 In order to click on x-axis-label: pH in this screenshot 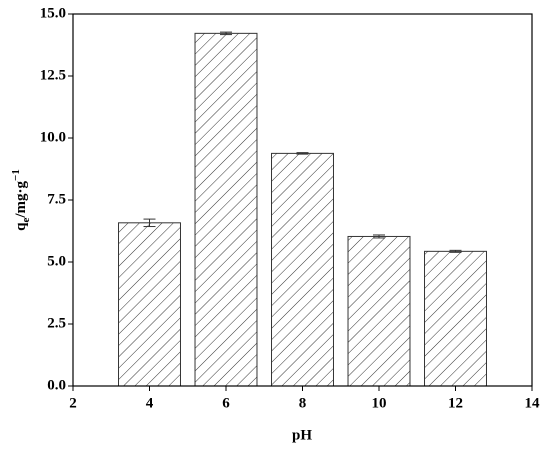, I will do `click(302, 435)`.